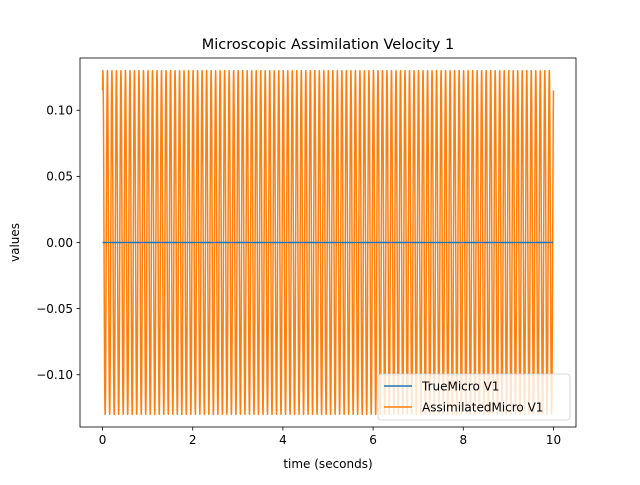 The height and width of the screenshot is (485, 640). I want to click on legend-label-truemicro-v1: TrueMicro V1, so click(460, 386).